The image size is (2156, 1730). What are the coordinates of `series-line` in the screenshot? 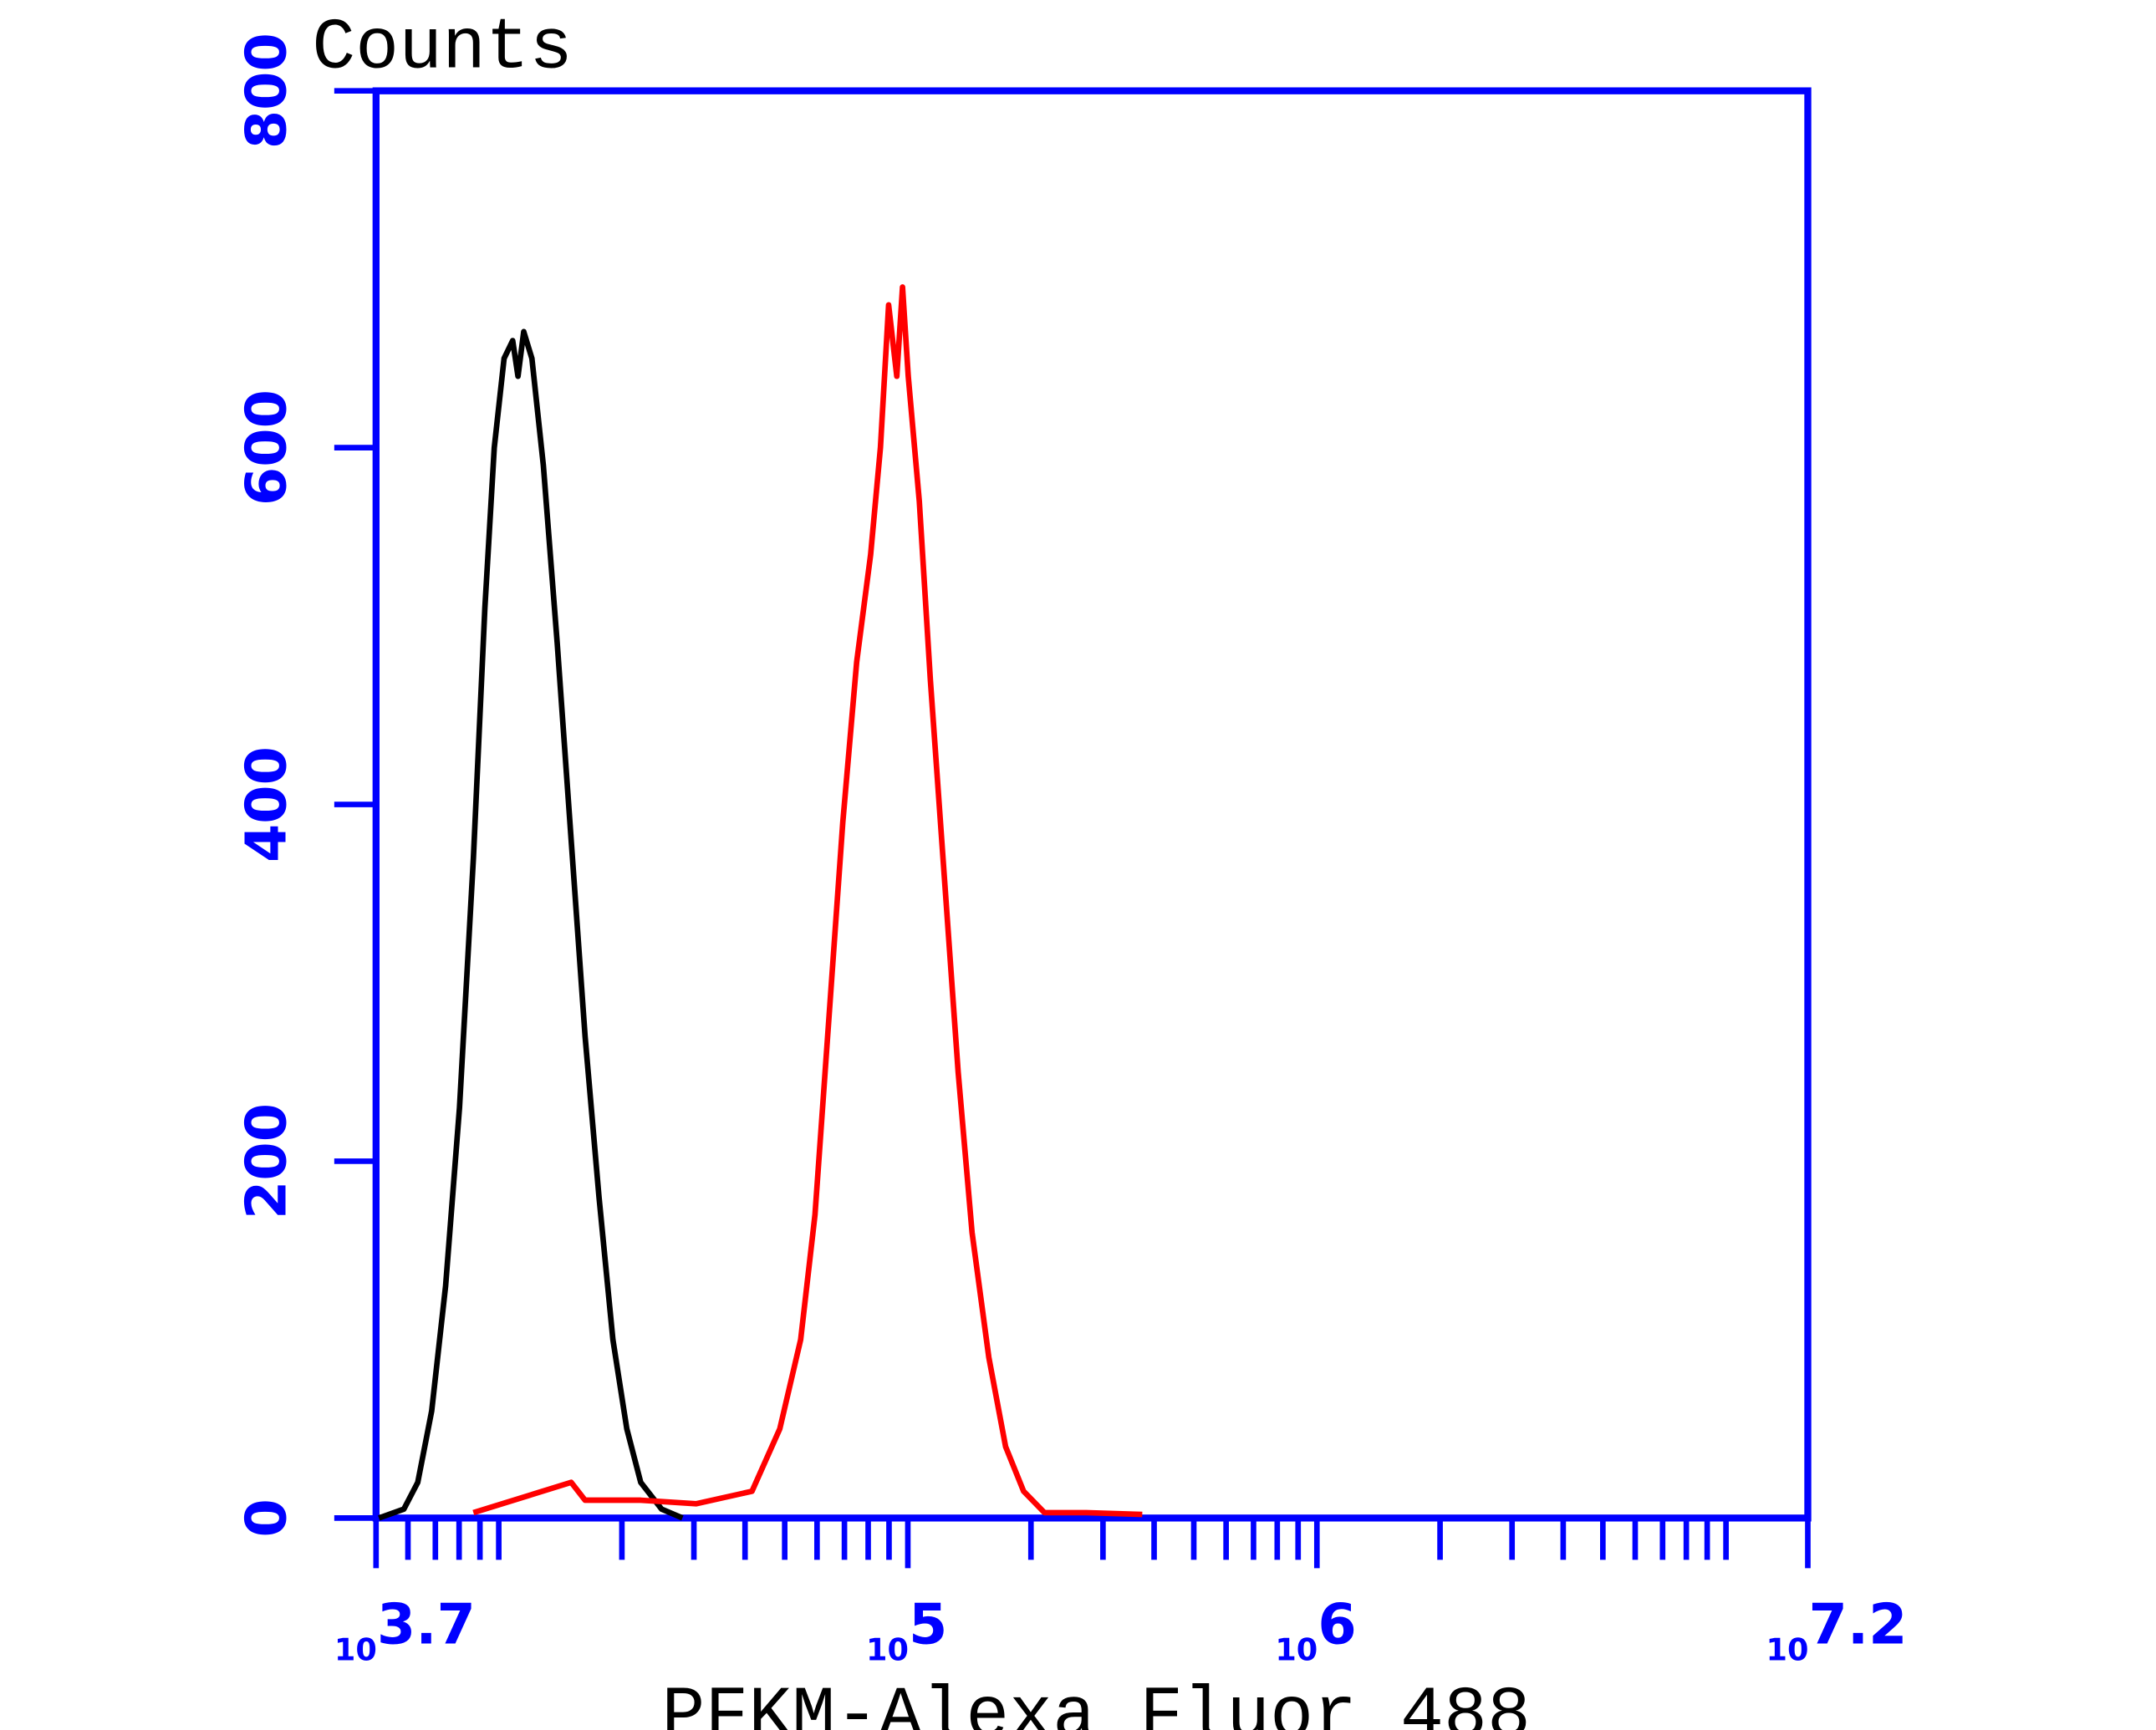 It's located at (531, 925).